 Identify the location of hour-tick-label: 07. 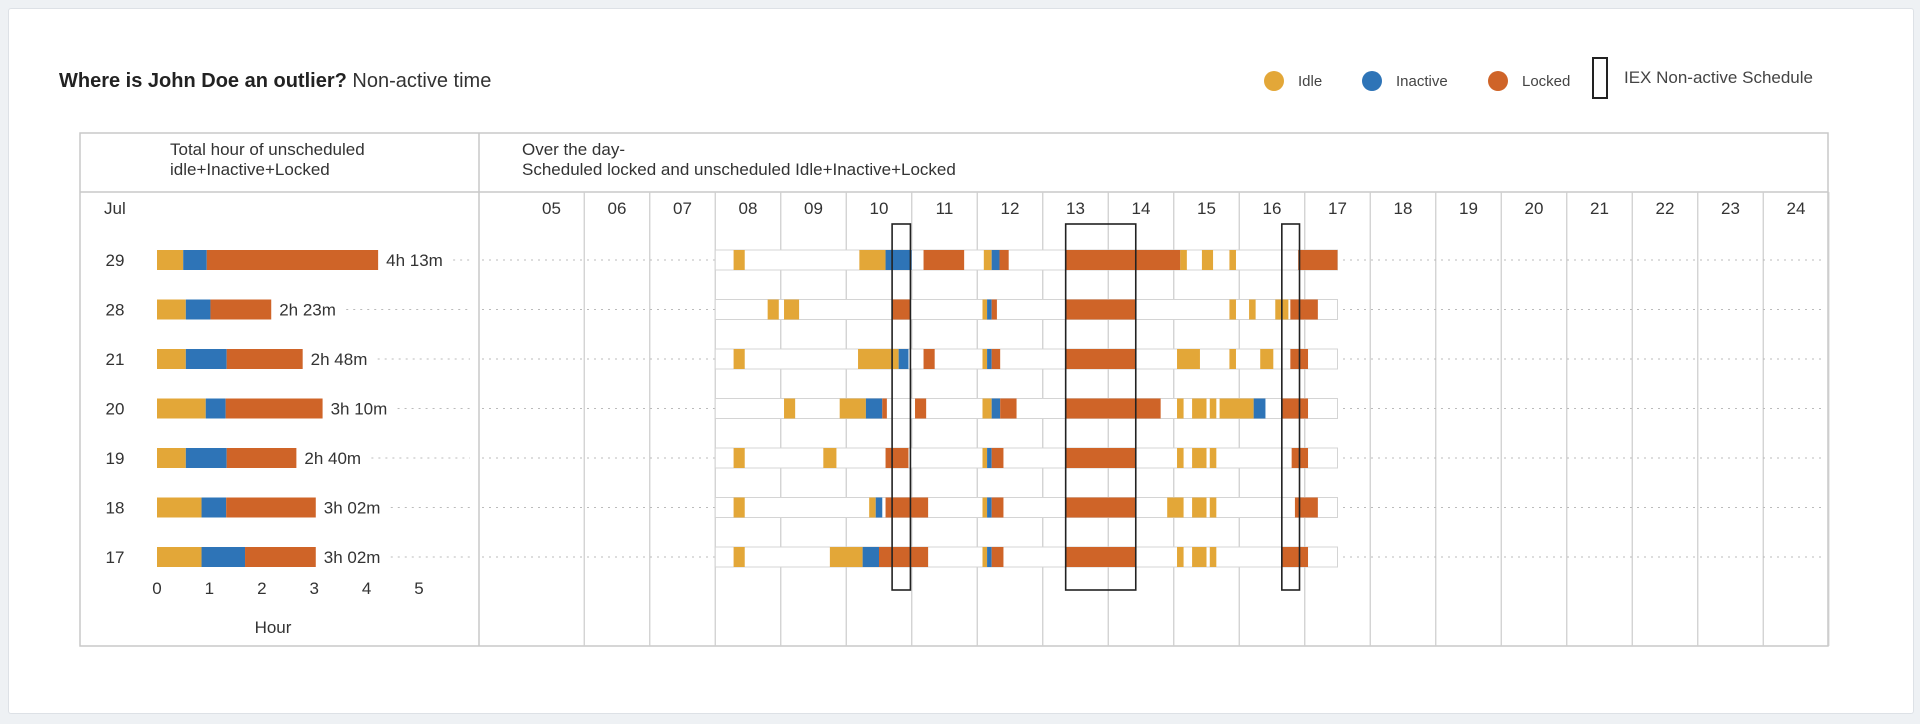
(682, 208).